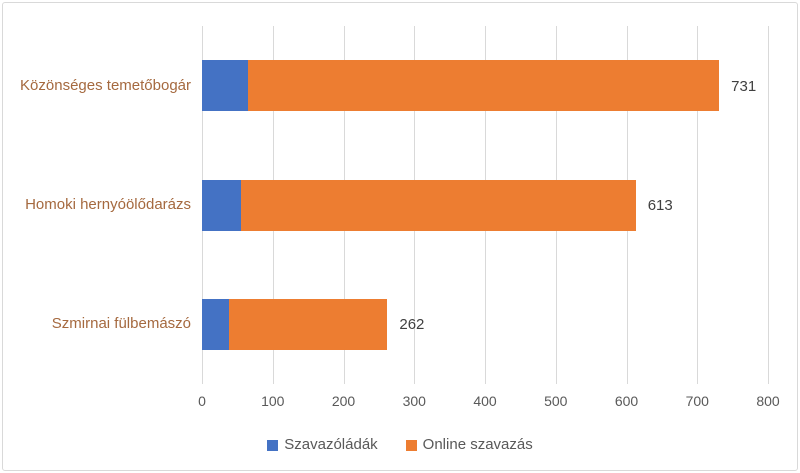 Image resolution: width=800 pixels, height=473 pixels. What do you see at coordinates (343, 401) in the screenshot?
I see `x-axis-tick-label: 200` at bounding box center [343, 401].